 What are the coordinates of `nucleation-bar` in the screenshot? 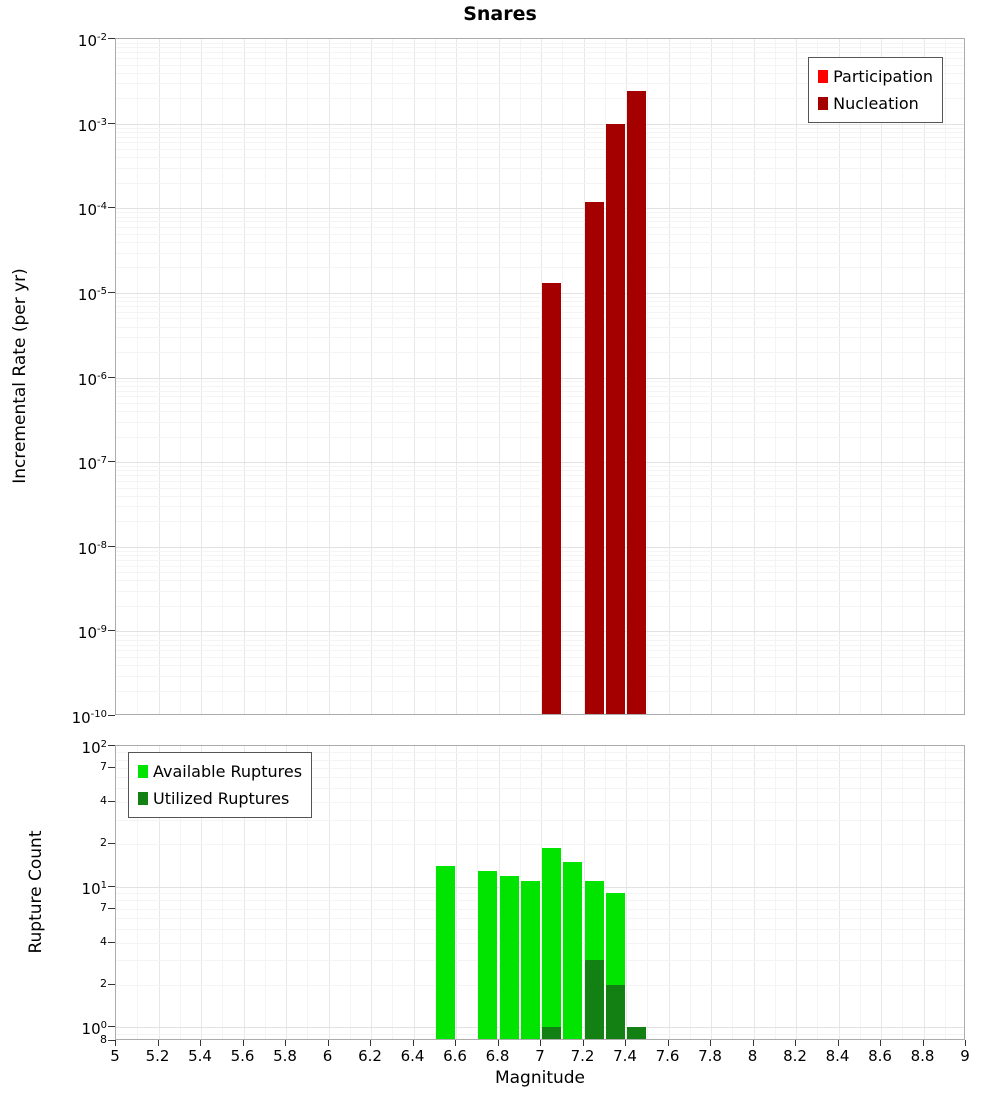 It's located at (637, 402).